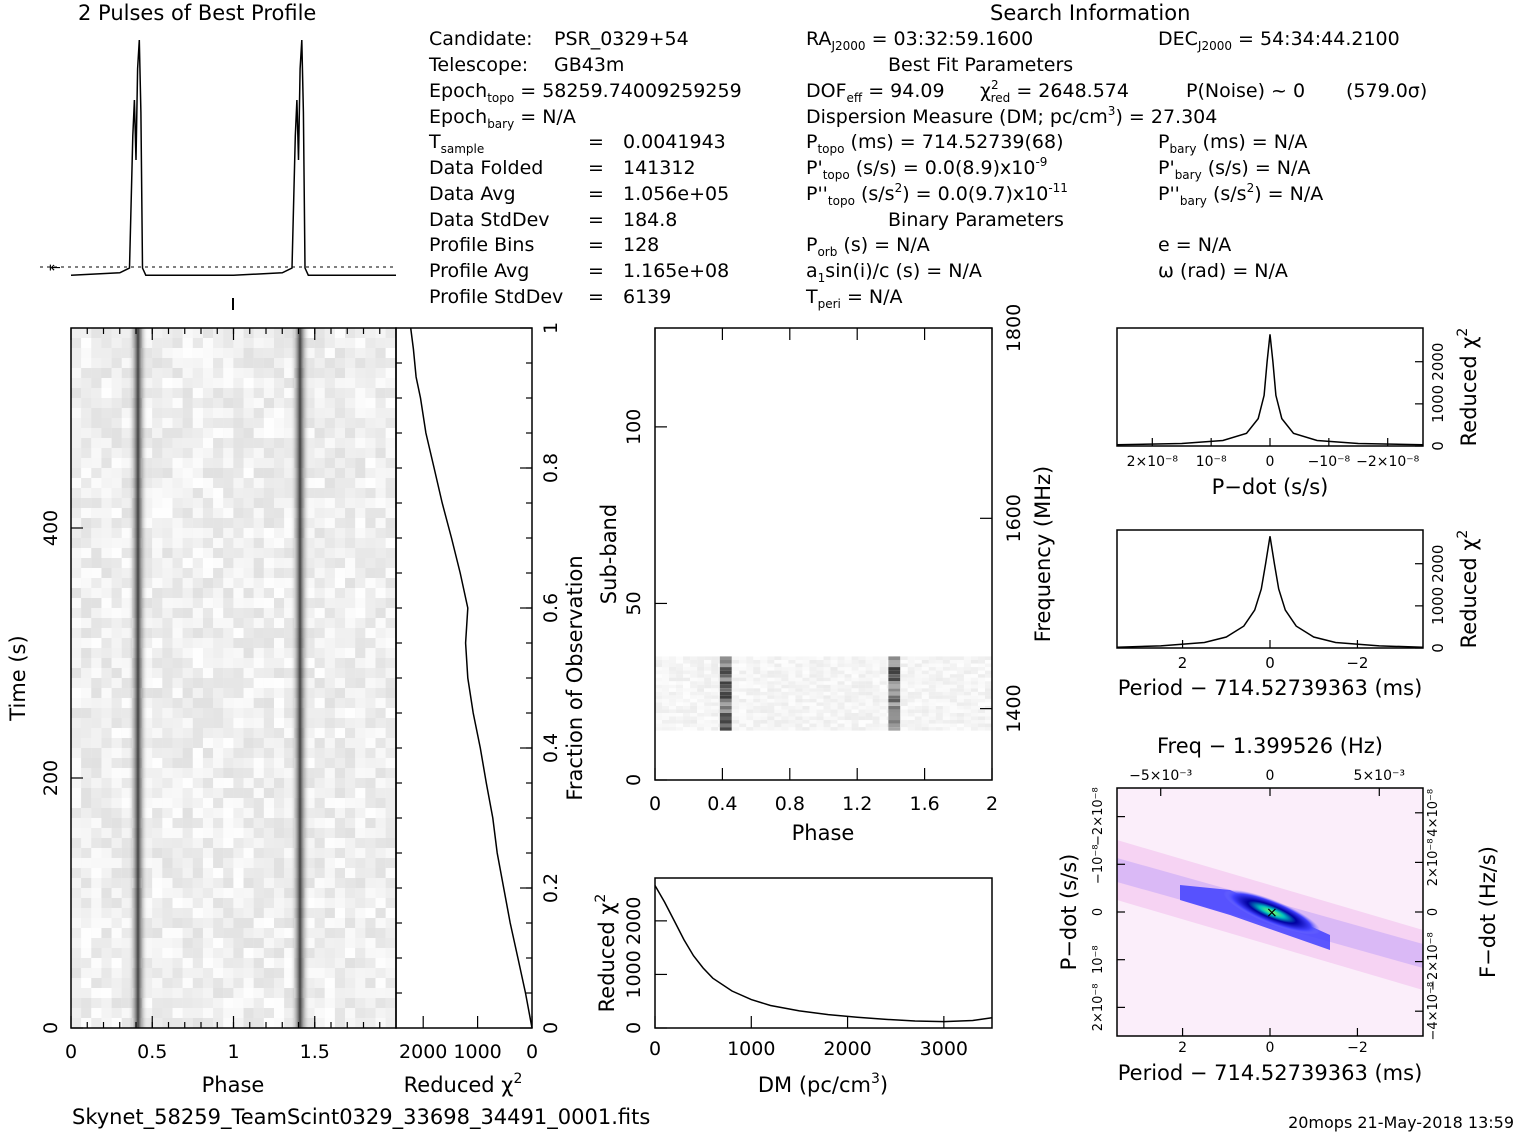 Image resolution: width=1517 pixels, height=1133 pixels. What do you see at coordinates (1433, 912) in the screenshot?
I see `tick-label: 0` at bounding box center [1433, 912].